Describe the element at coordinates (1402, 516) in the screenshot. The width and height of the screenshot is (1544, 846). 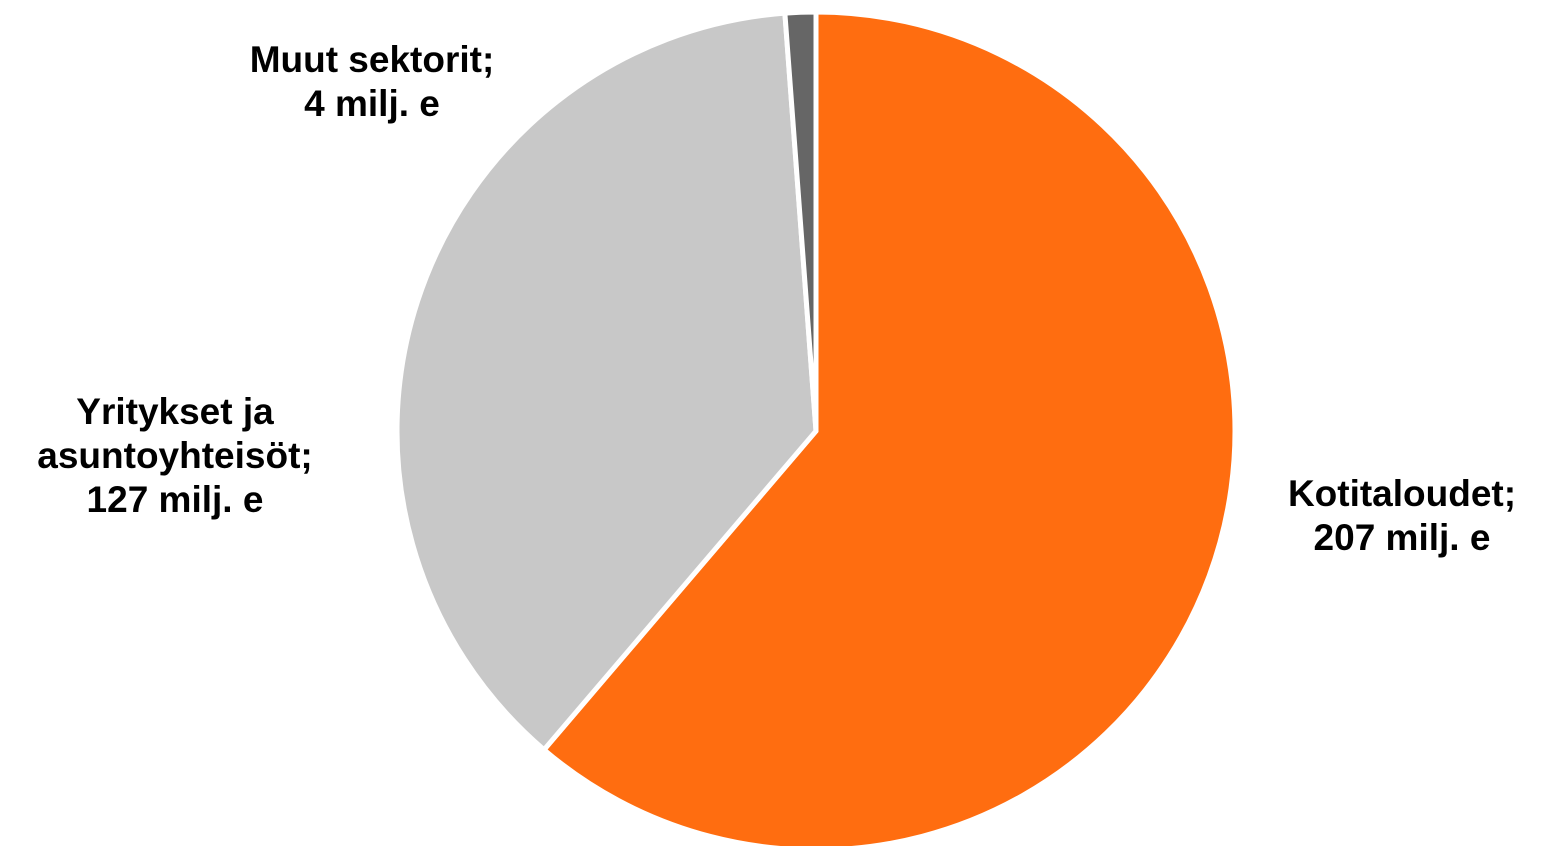
I see `data-label-kotitaloudet: Kotitaloudet; 207 milj. e` at that location.